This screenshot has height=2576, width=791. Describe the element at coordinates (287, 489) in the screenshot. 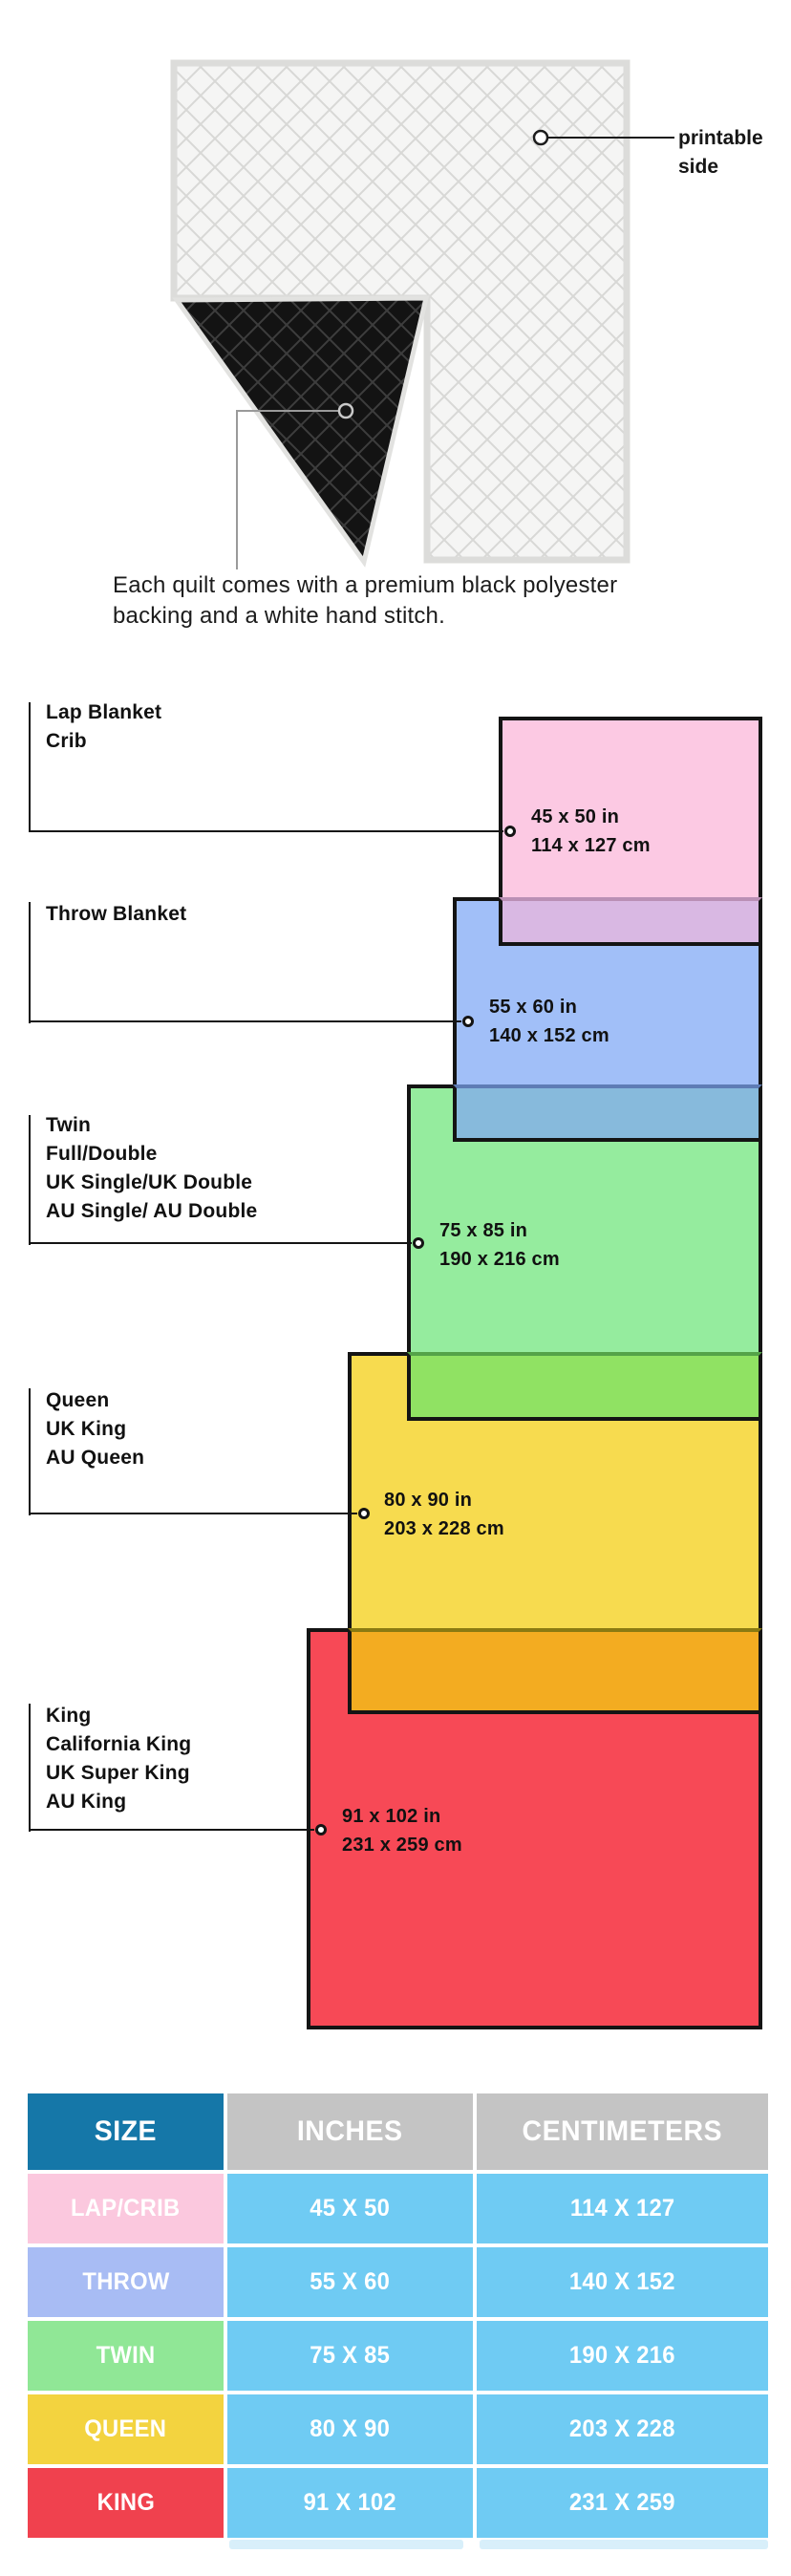

I see `backing-leader-line` at that location.